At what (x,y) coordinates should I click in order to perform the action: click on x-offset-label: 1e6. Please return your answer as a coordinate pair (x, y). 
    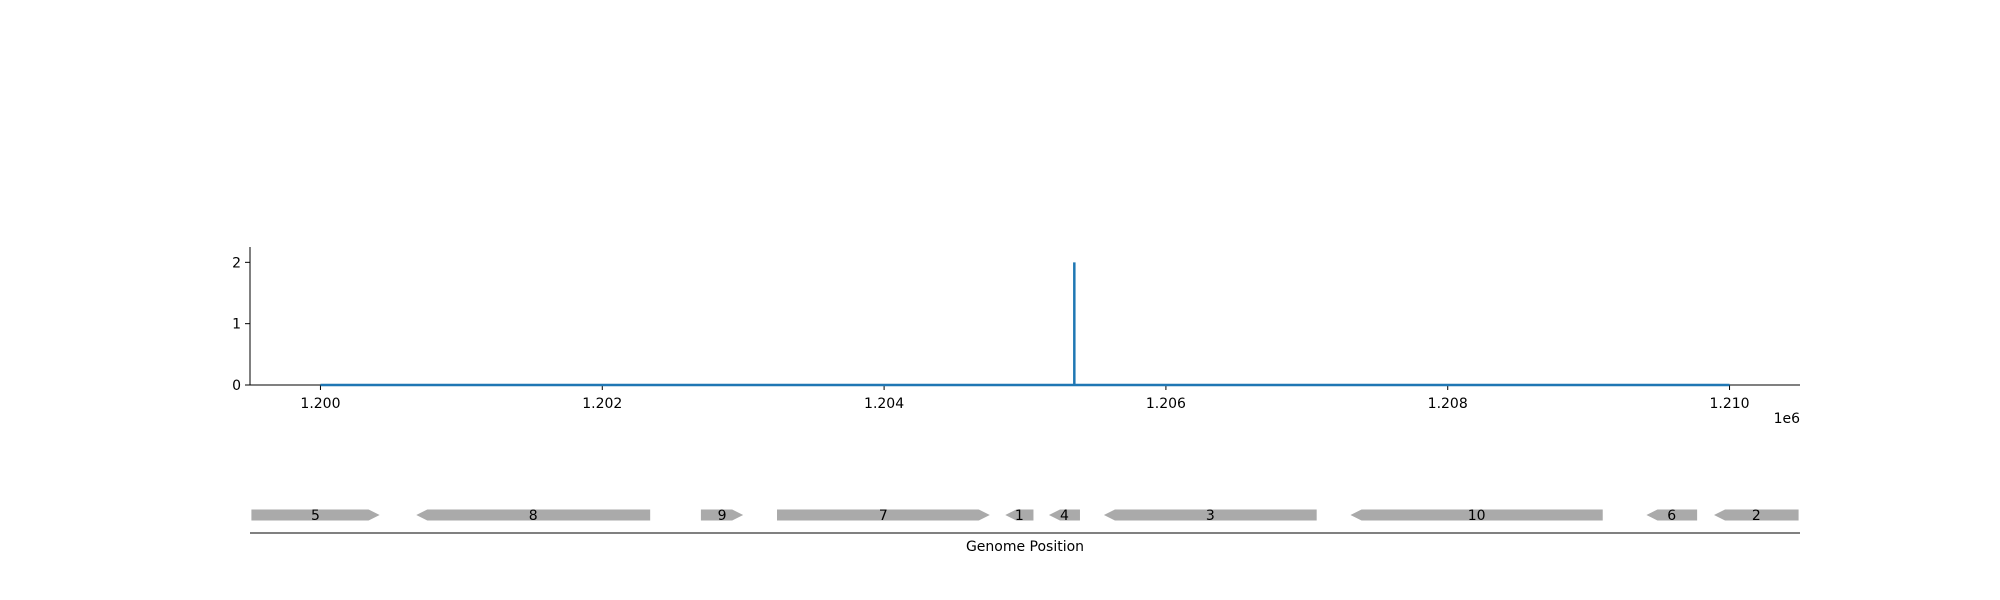
    Looking at the image, I should click on (1787, 419).